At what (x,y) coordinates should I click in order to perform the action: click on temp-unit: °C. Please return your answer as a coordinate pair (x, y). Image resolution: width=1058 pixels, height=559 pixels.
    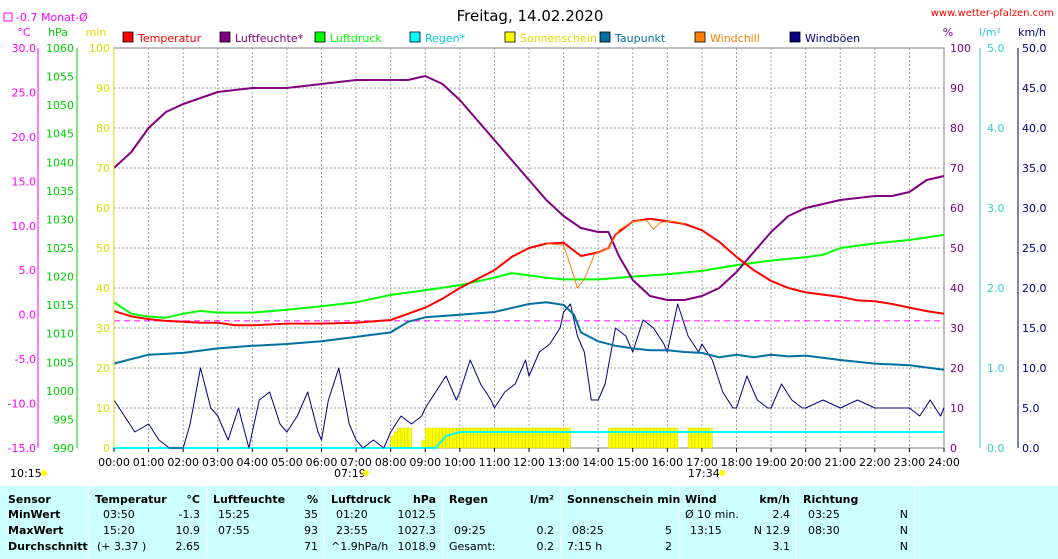
    Looking at the image, I should click on (24, 32).